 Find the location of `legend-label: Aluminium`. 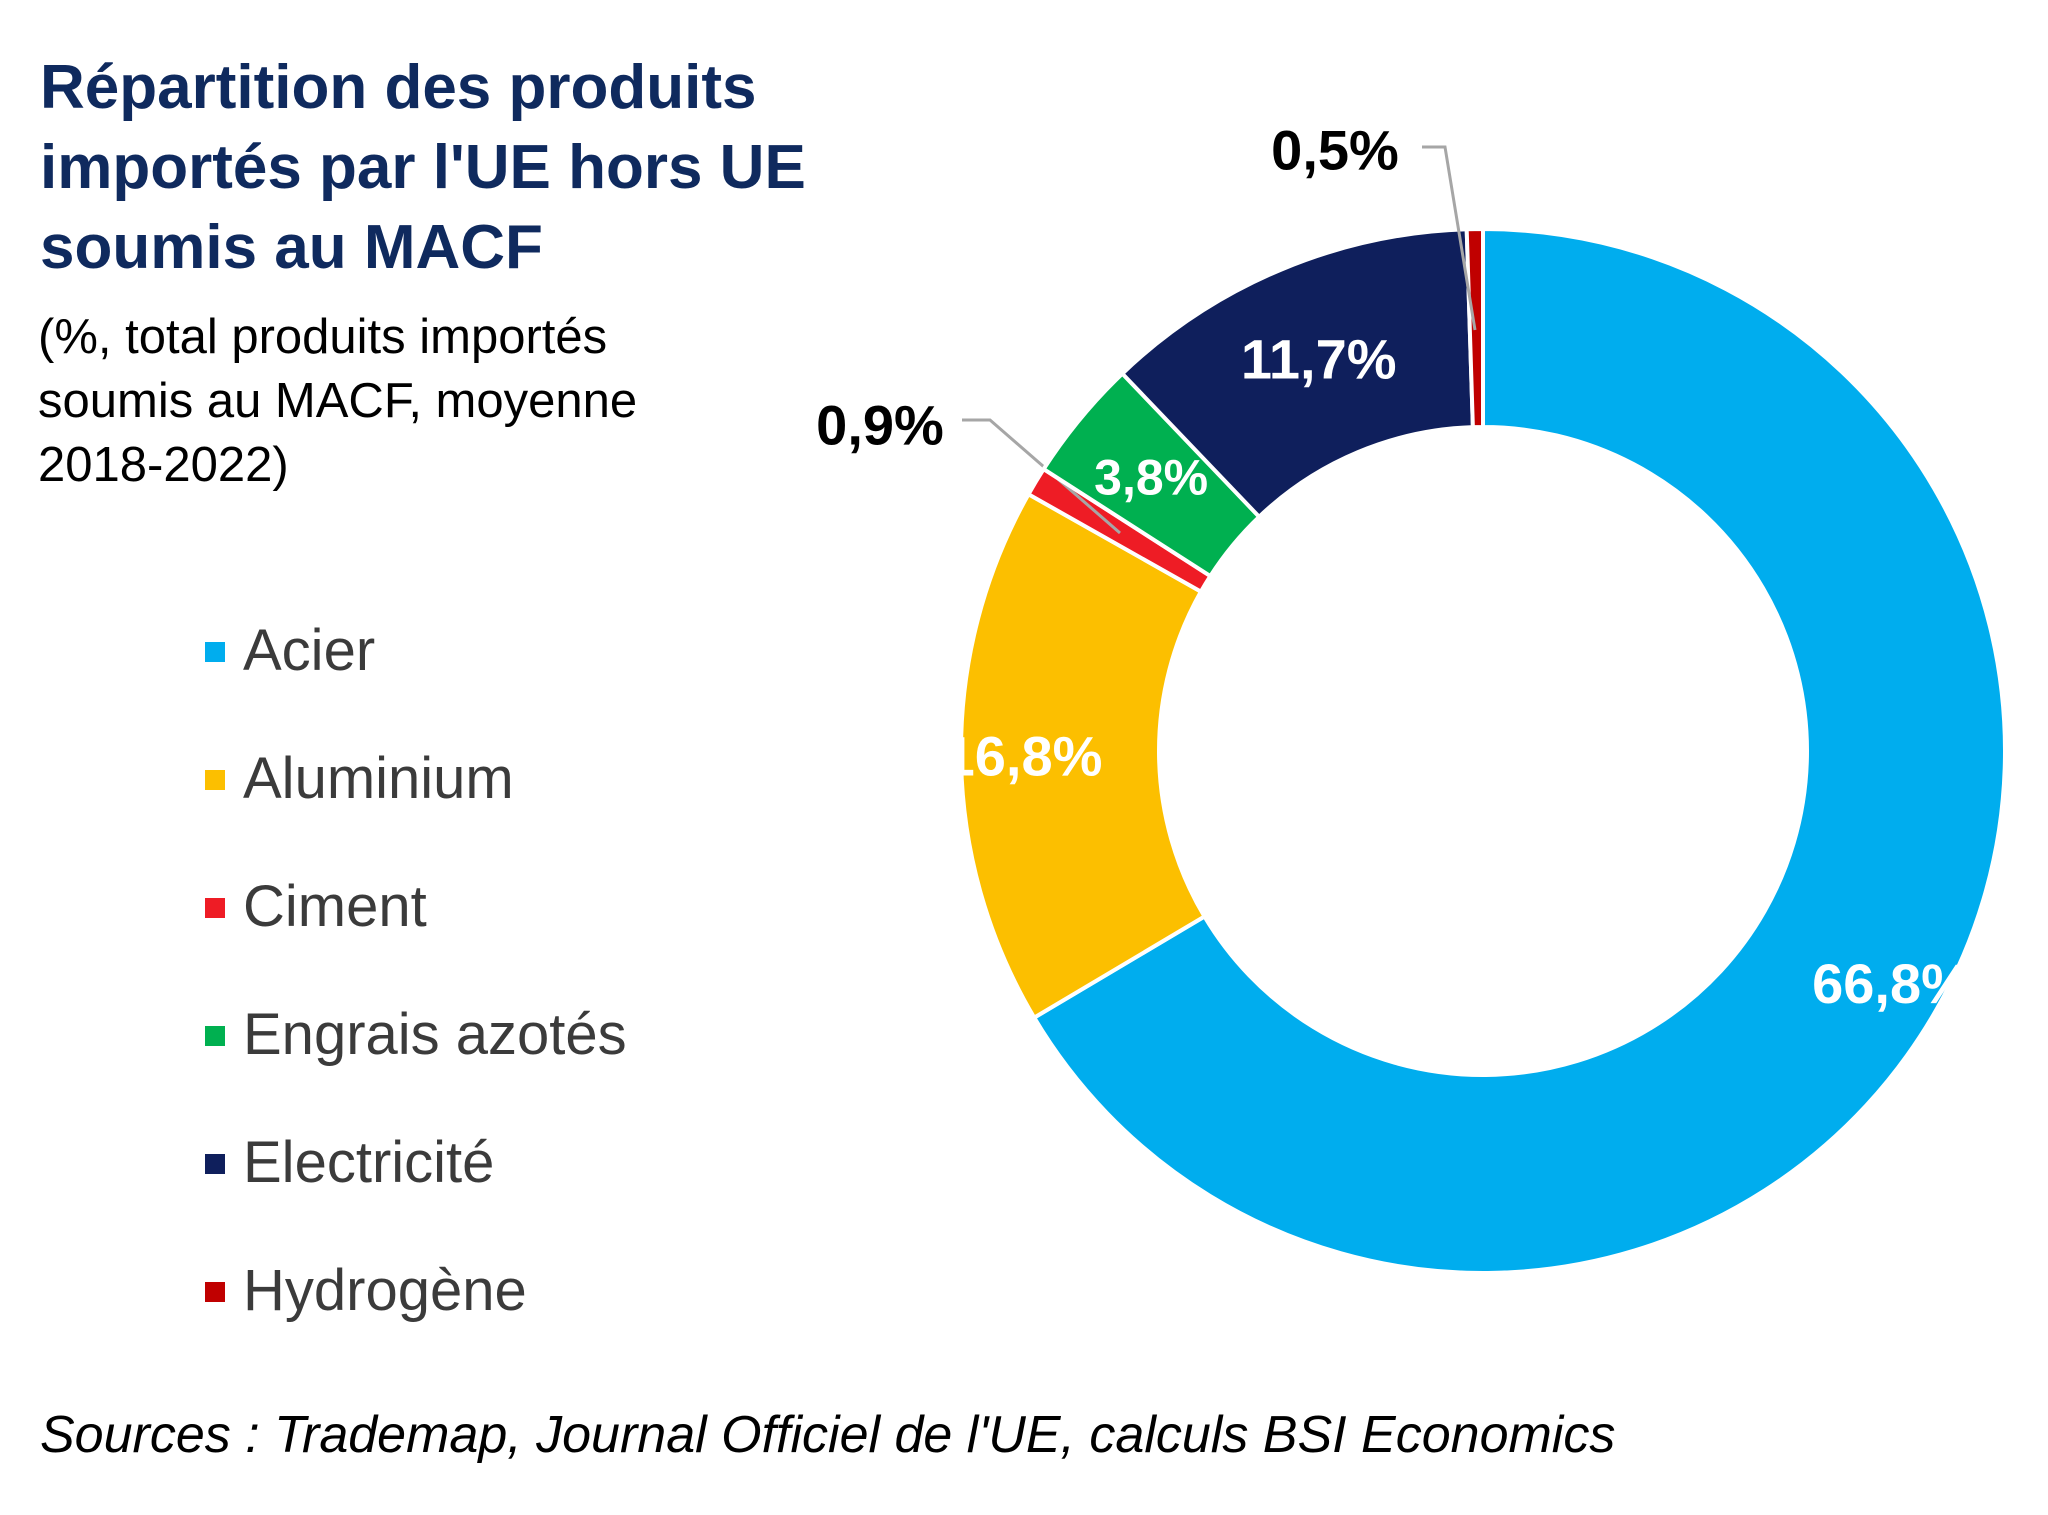

legend-label: Aluminium is located at coordinates (378, 778).